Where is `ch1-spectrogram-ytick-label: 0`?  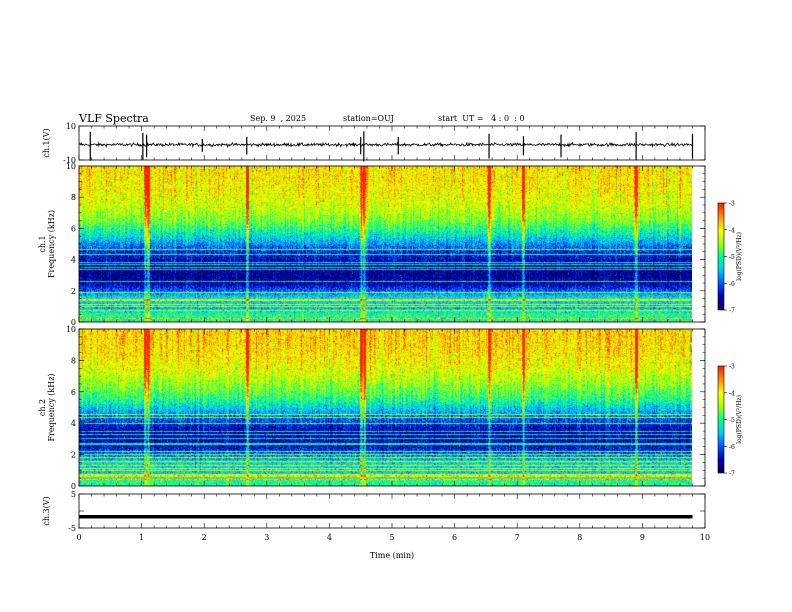 ch1-spectrogram-ytick-label: 0 is located at coordinates (73, 322).